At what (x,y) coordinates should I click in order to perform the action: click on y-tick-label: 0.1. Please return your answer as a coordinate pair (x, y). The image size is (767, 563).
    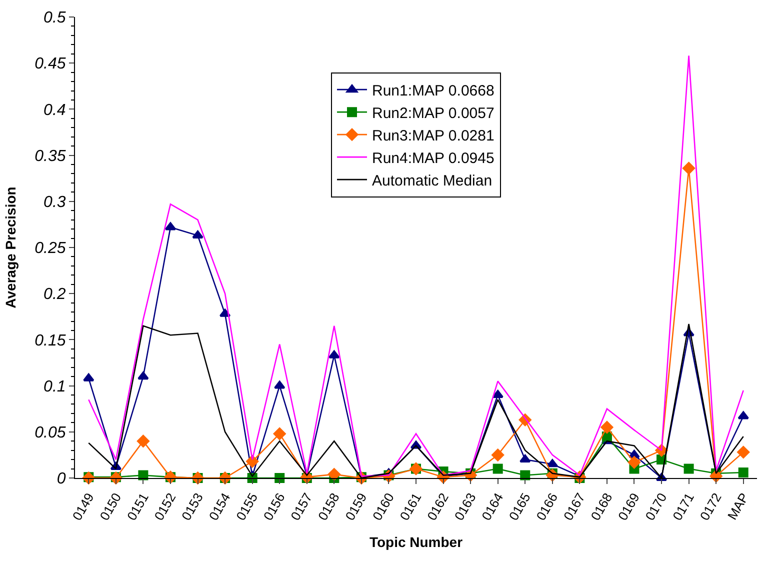
    Looking at the image, I should click on (55, 387).